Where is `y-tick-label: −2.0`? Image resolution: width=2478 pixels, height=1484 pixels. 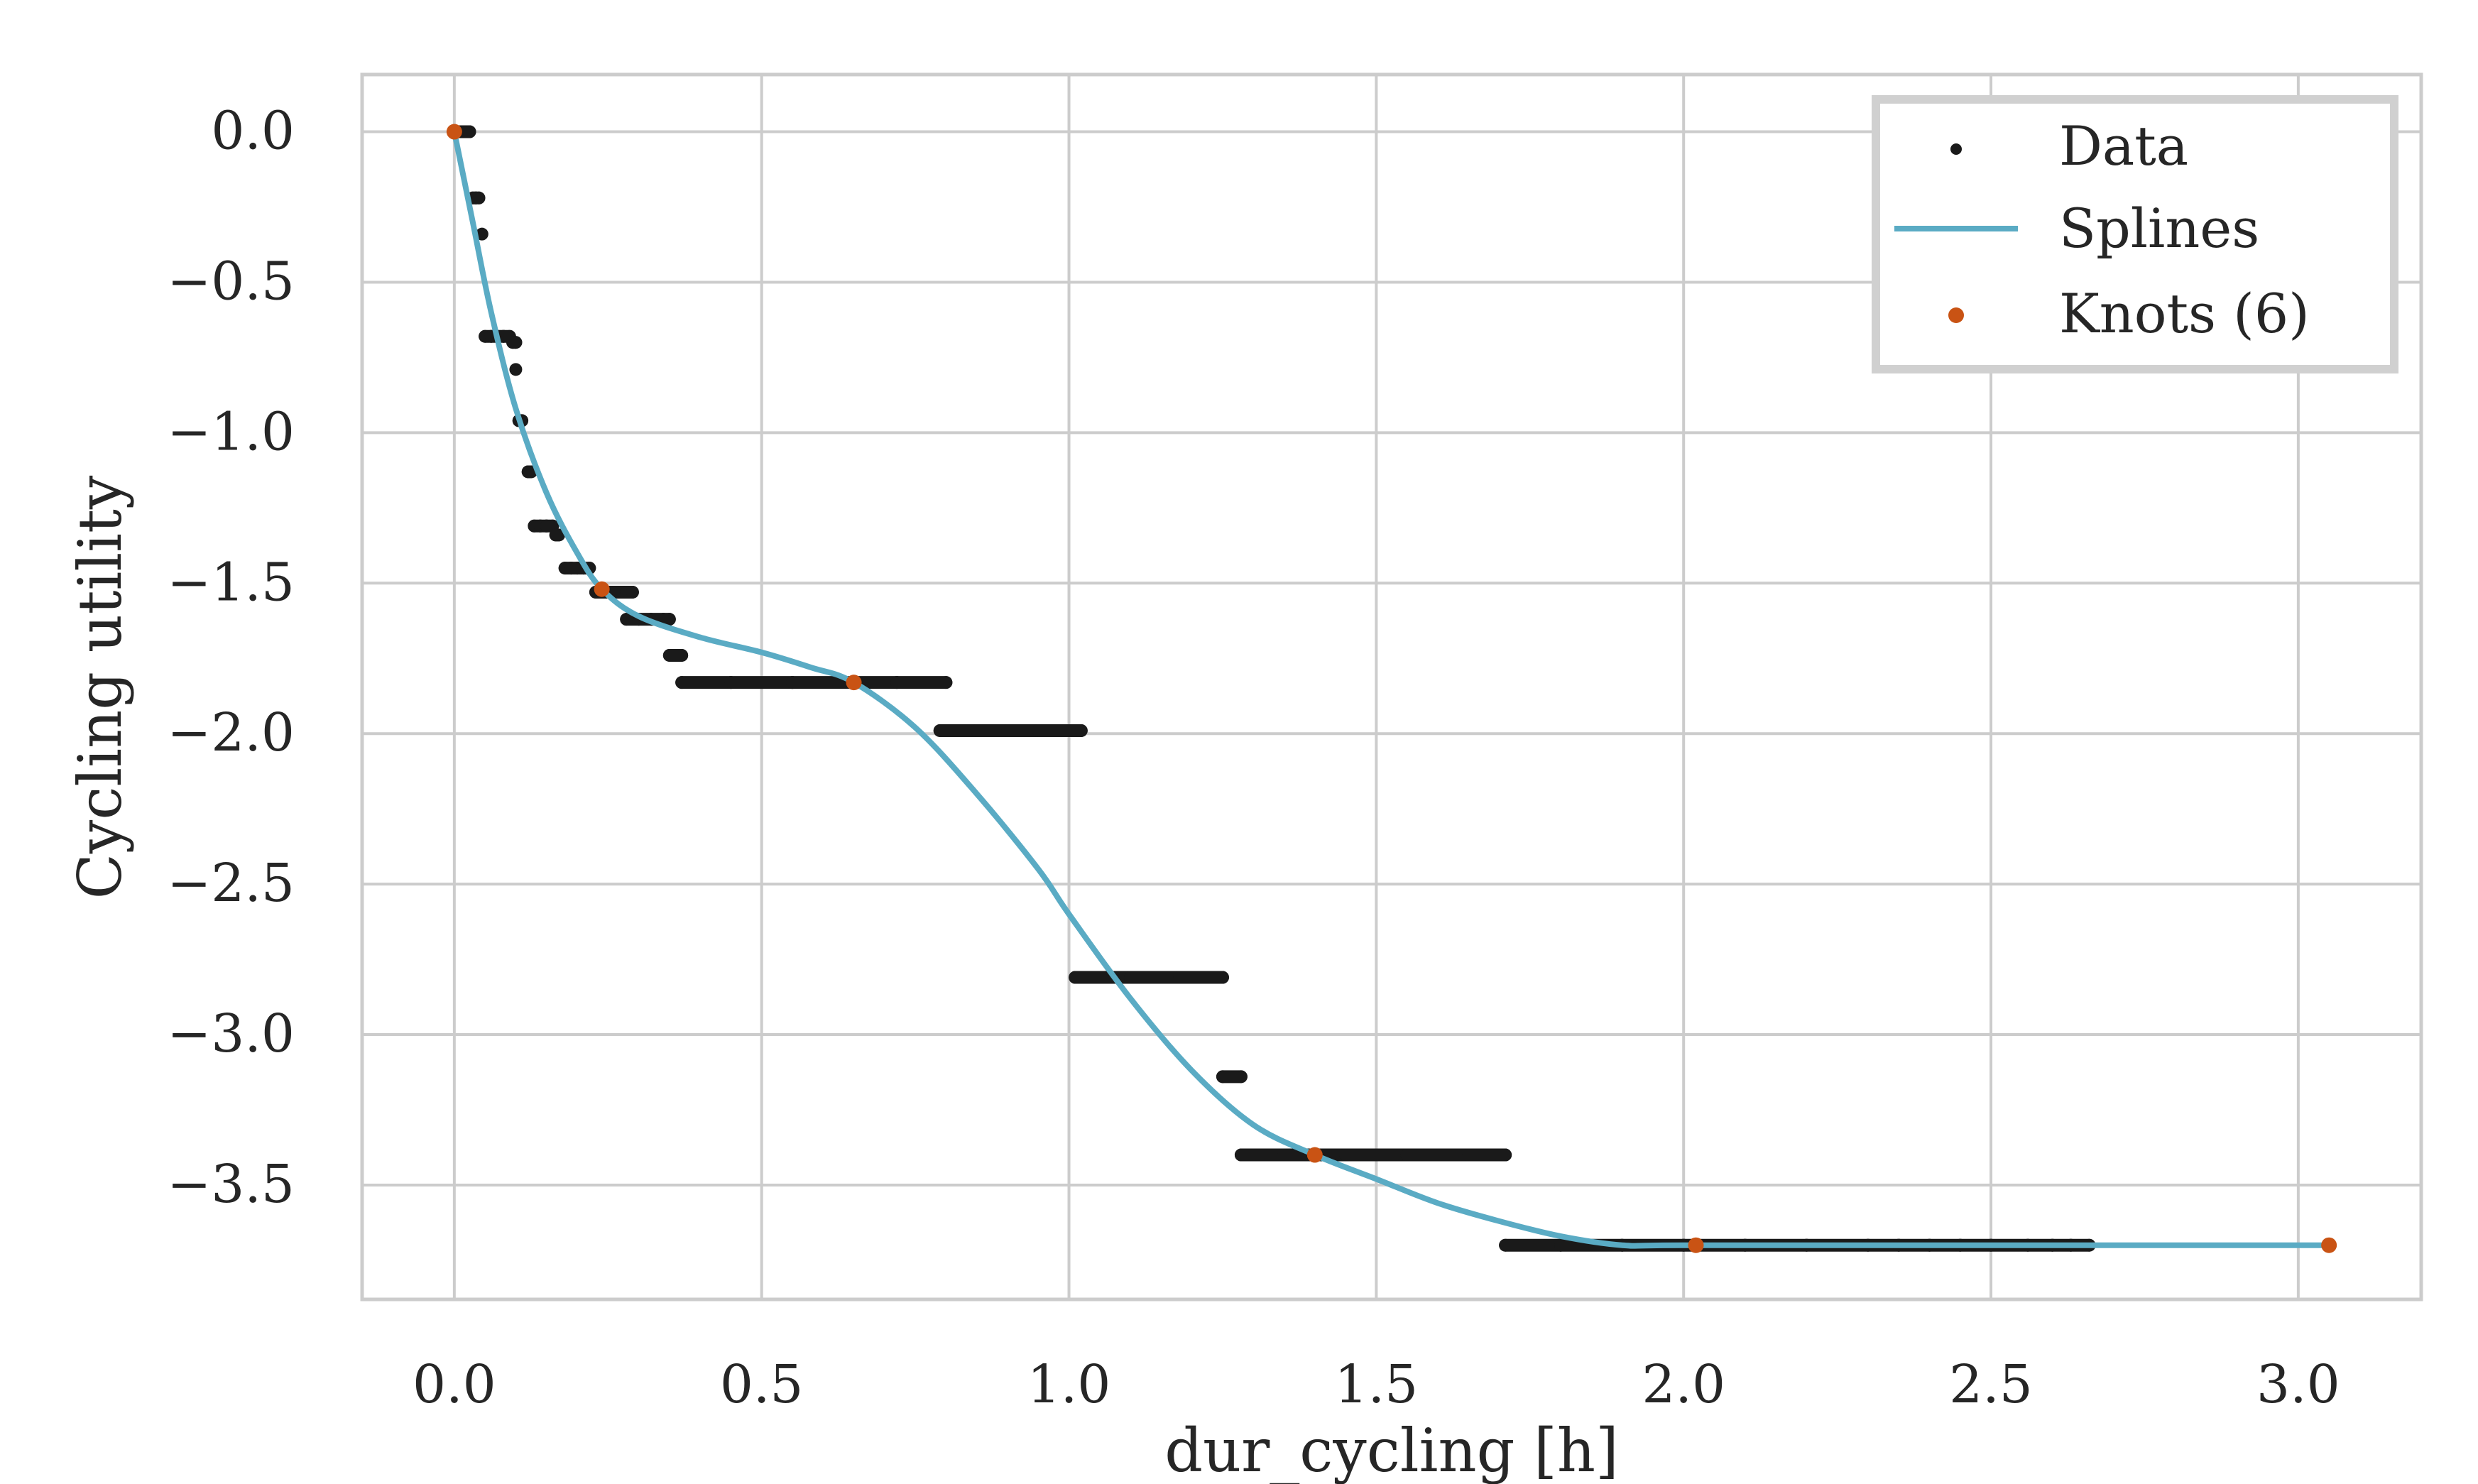
y-tick-label: −2.0 is located at coordinates (231, 732).